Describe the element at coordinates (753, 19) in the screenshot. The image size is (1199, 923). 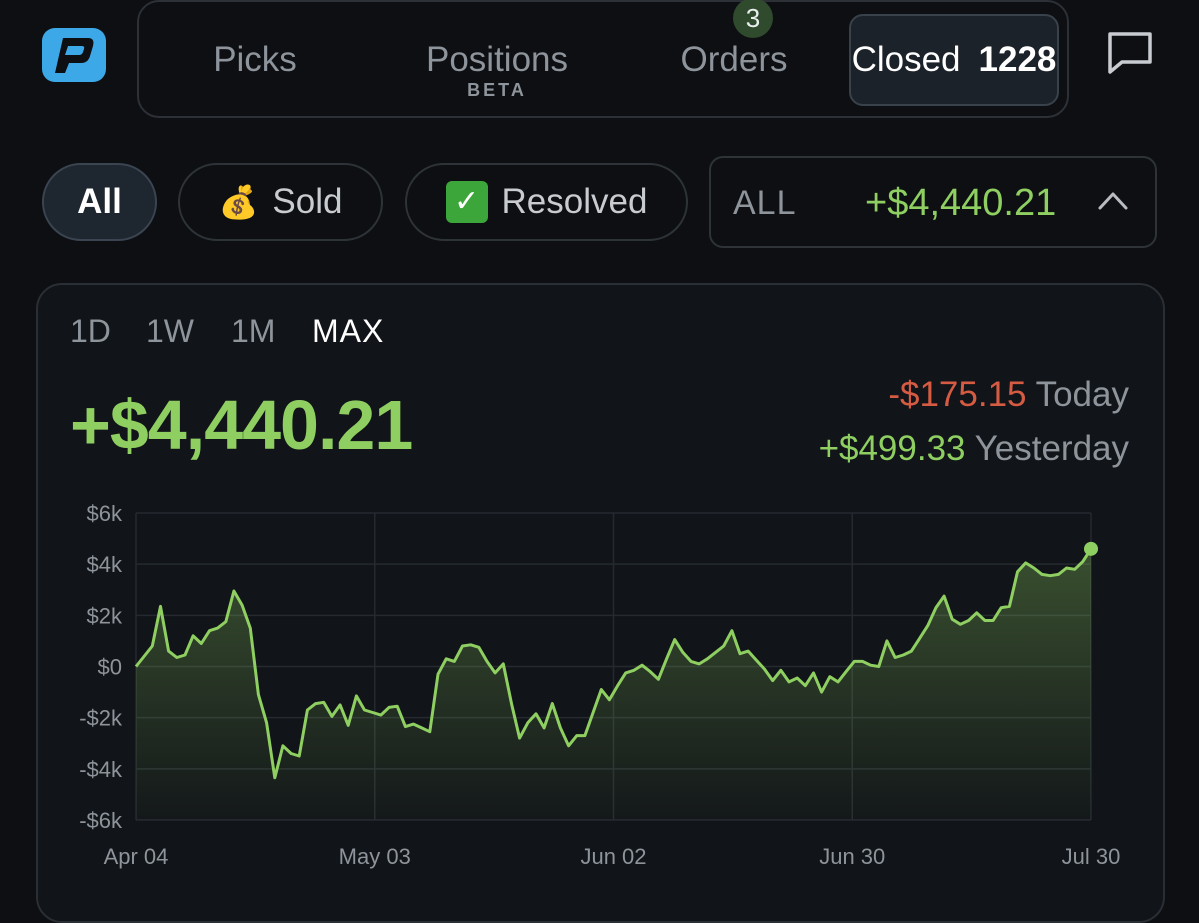
I see `positions-count-badge: 3` at that location.